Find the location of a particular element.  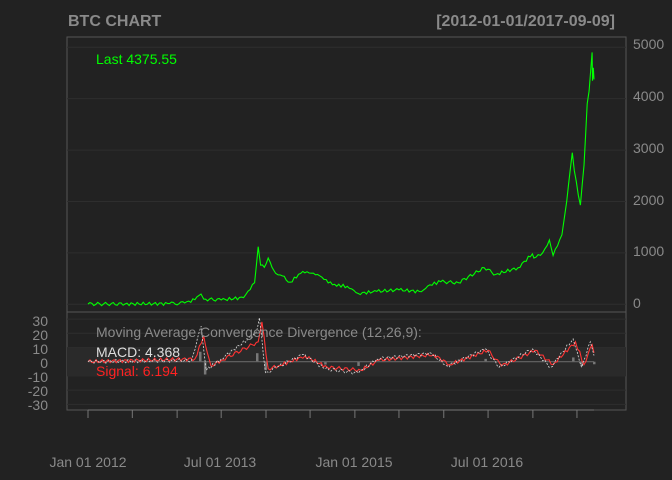

macd-y-tick-label: 20 is located at coordinates (40, 335).